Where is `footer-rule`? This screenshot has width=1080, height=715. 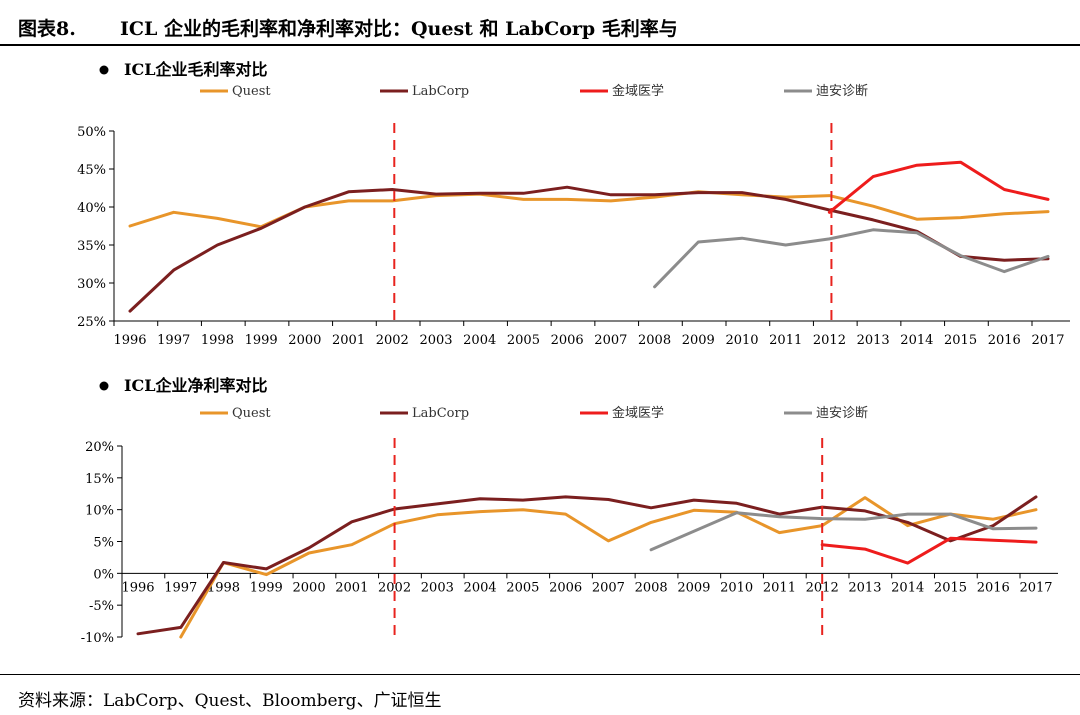 footer-rule is located at coordinates (540, 674).